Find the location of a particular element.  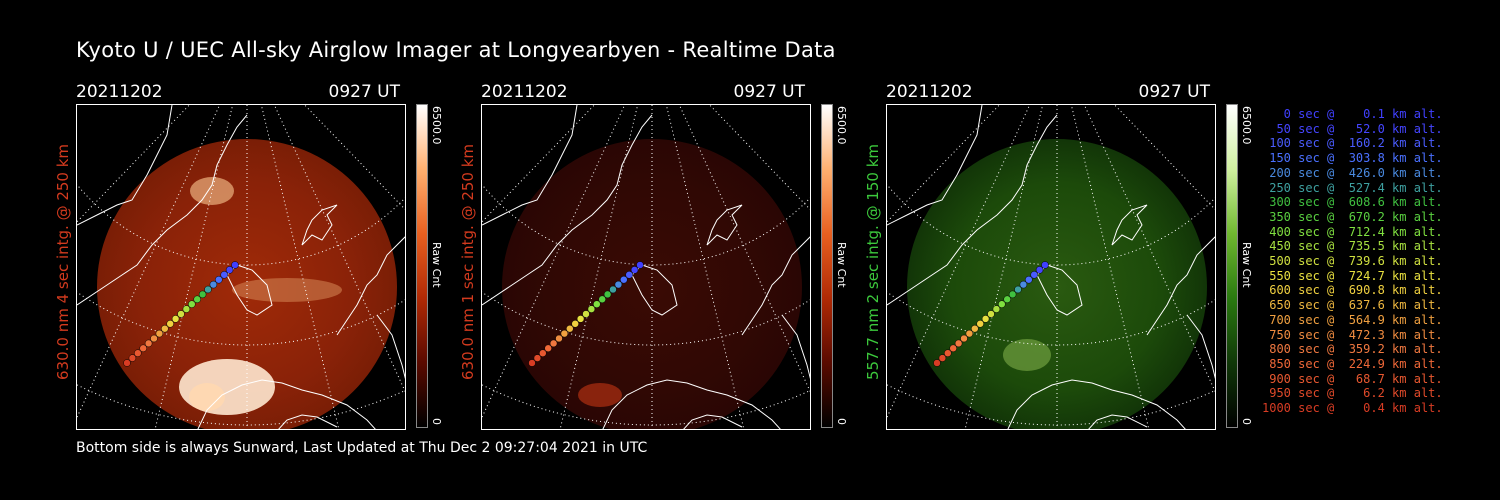

legend-entry: 600 sec @ 690.8 km alt. is located at coordinates (1352, 290).